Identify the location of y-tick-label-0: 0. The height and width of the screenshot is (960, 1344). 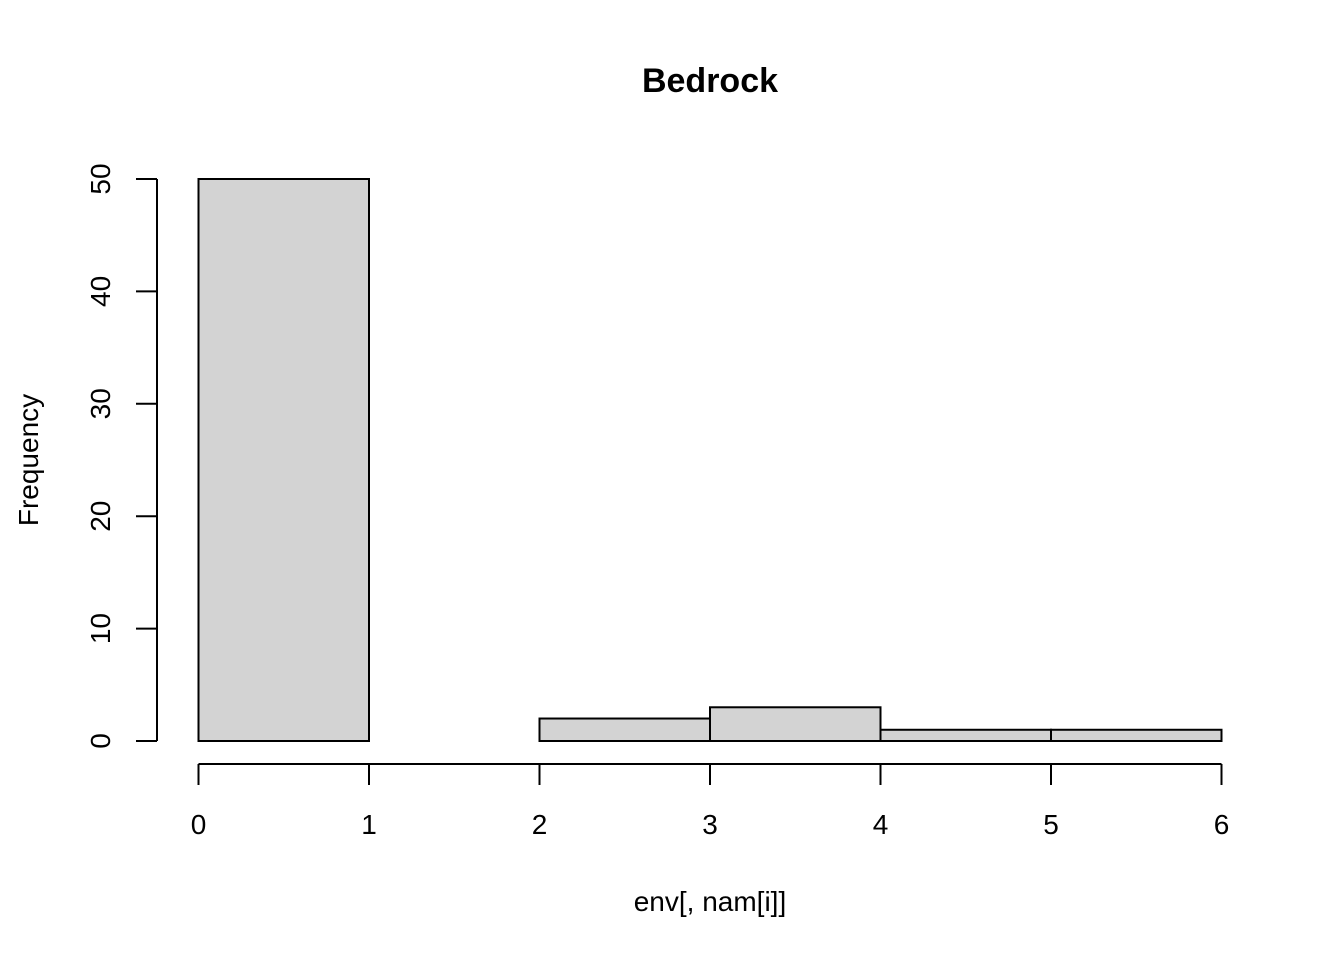
(100, 741).